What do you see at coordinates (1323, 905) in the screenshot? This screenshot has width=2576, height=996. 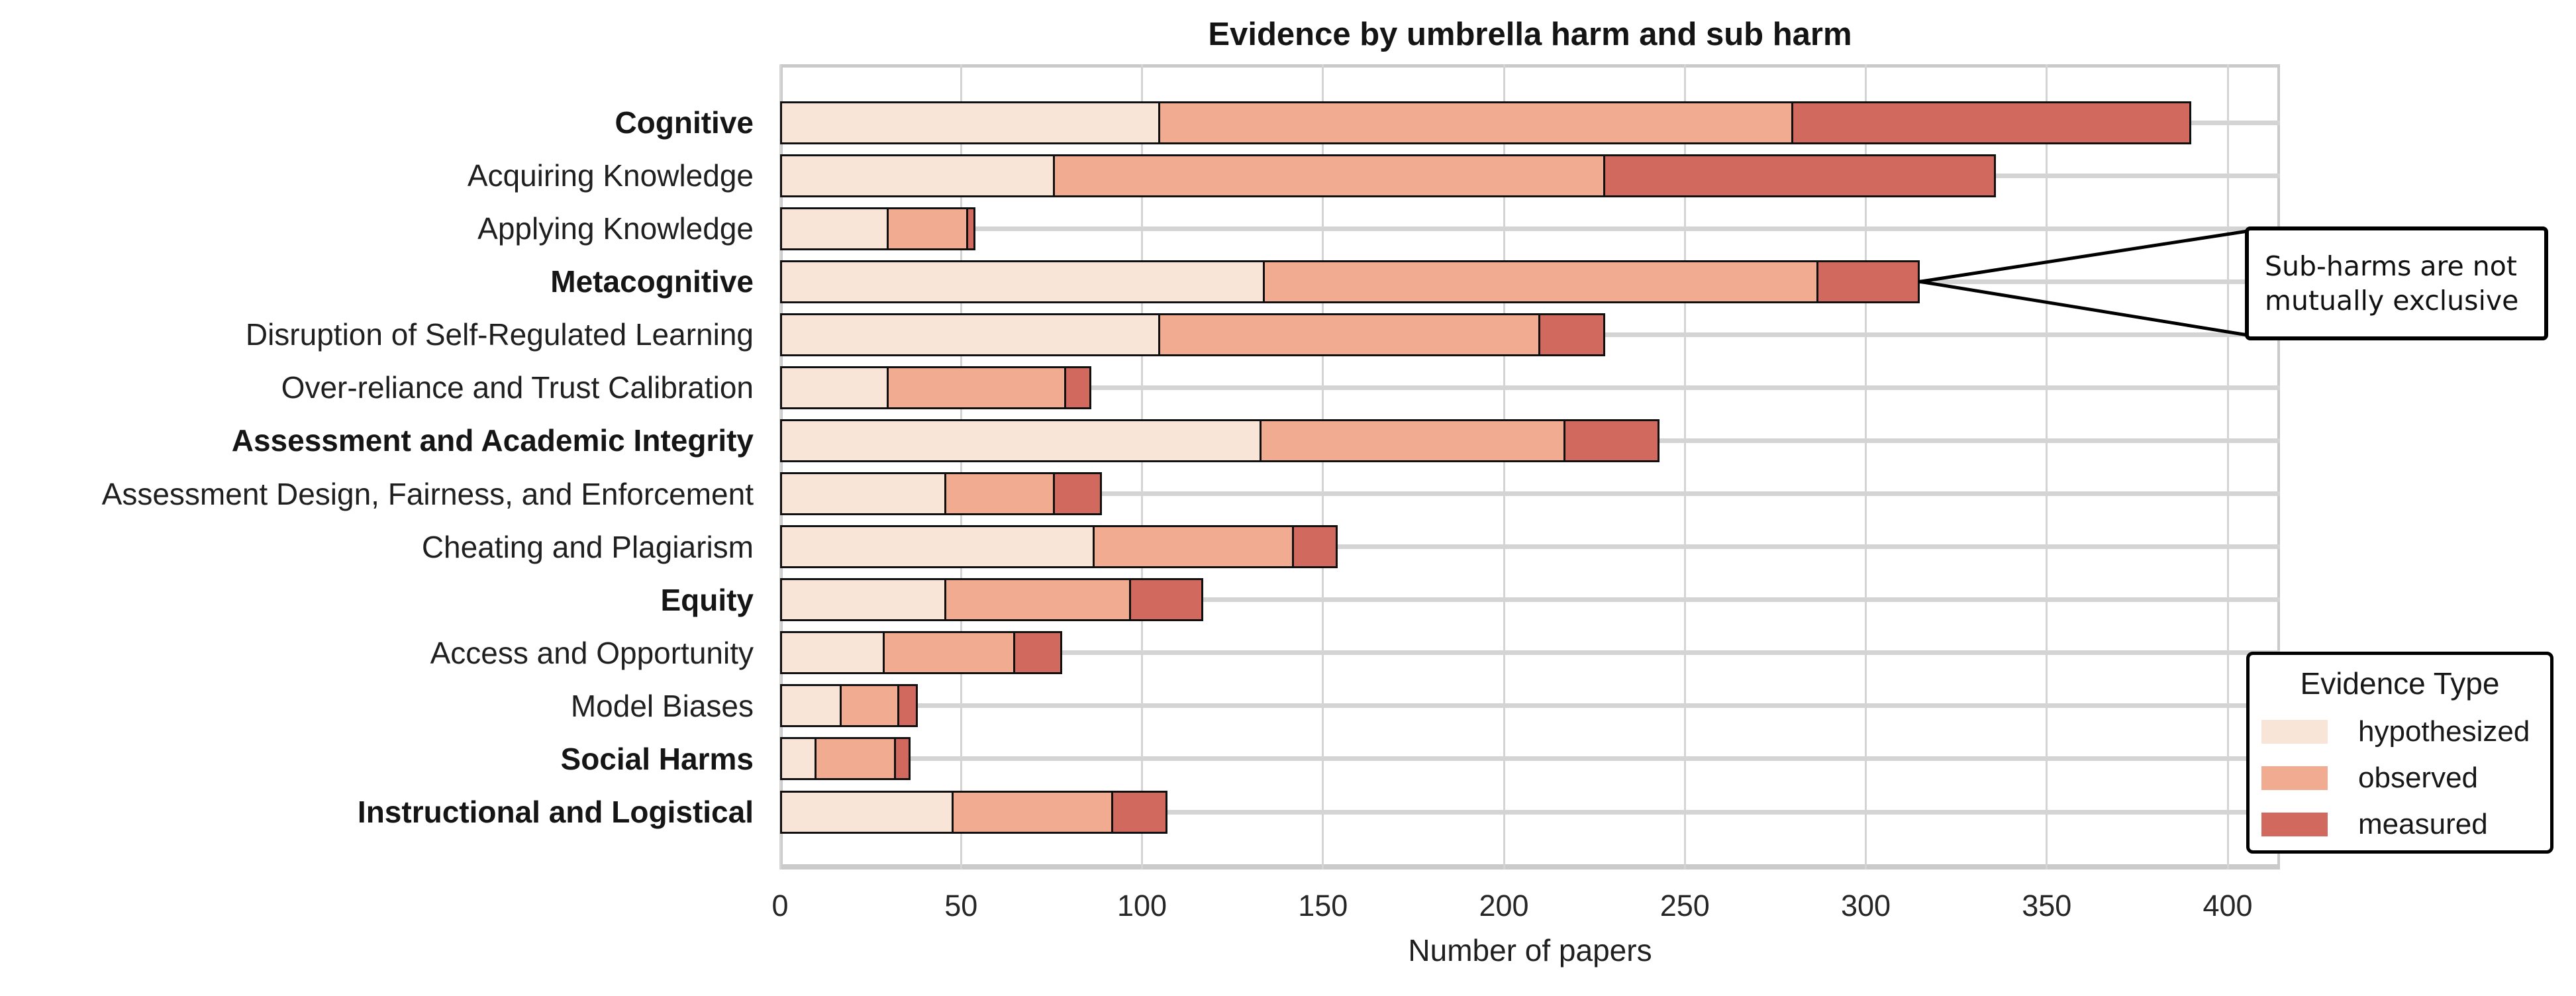 I see `x-tick-label: 150` at bounding box center [1323, 905].